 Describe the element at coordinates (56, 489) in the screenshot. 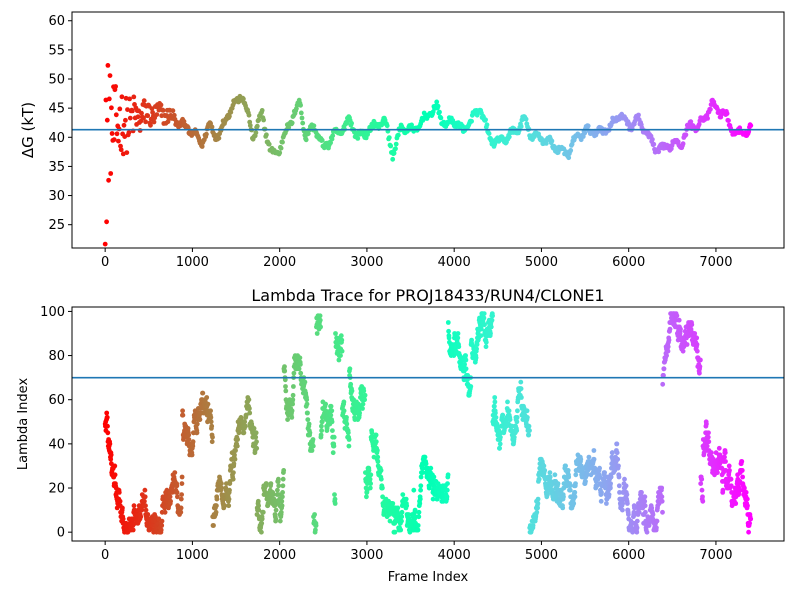

I see `bottom-y-tick-label: 20` at that location.